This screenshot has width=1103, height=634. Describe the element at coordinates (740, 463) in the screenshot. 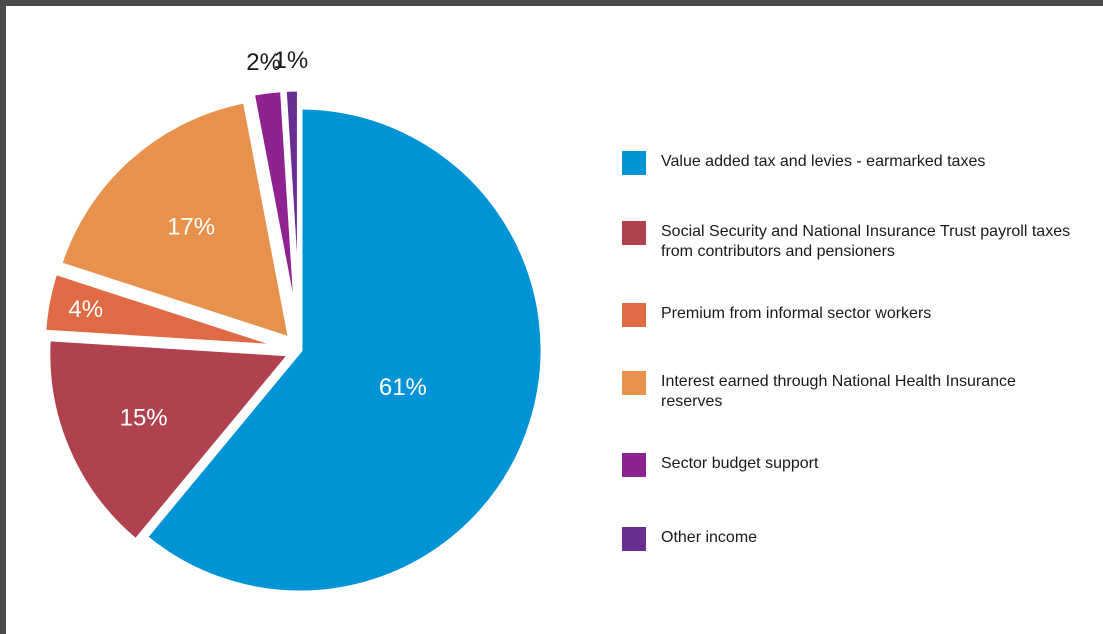

I see `legend-label: Sector budget support` at that location.